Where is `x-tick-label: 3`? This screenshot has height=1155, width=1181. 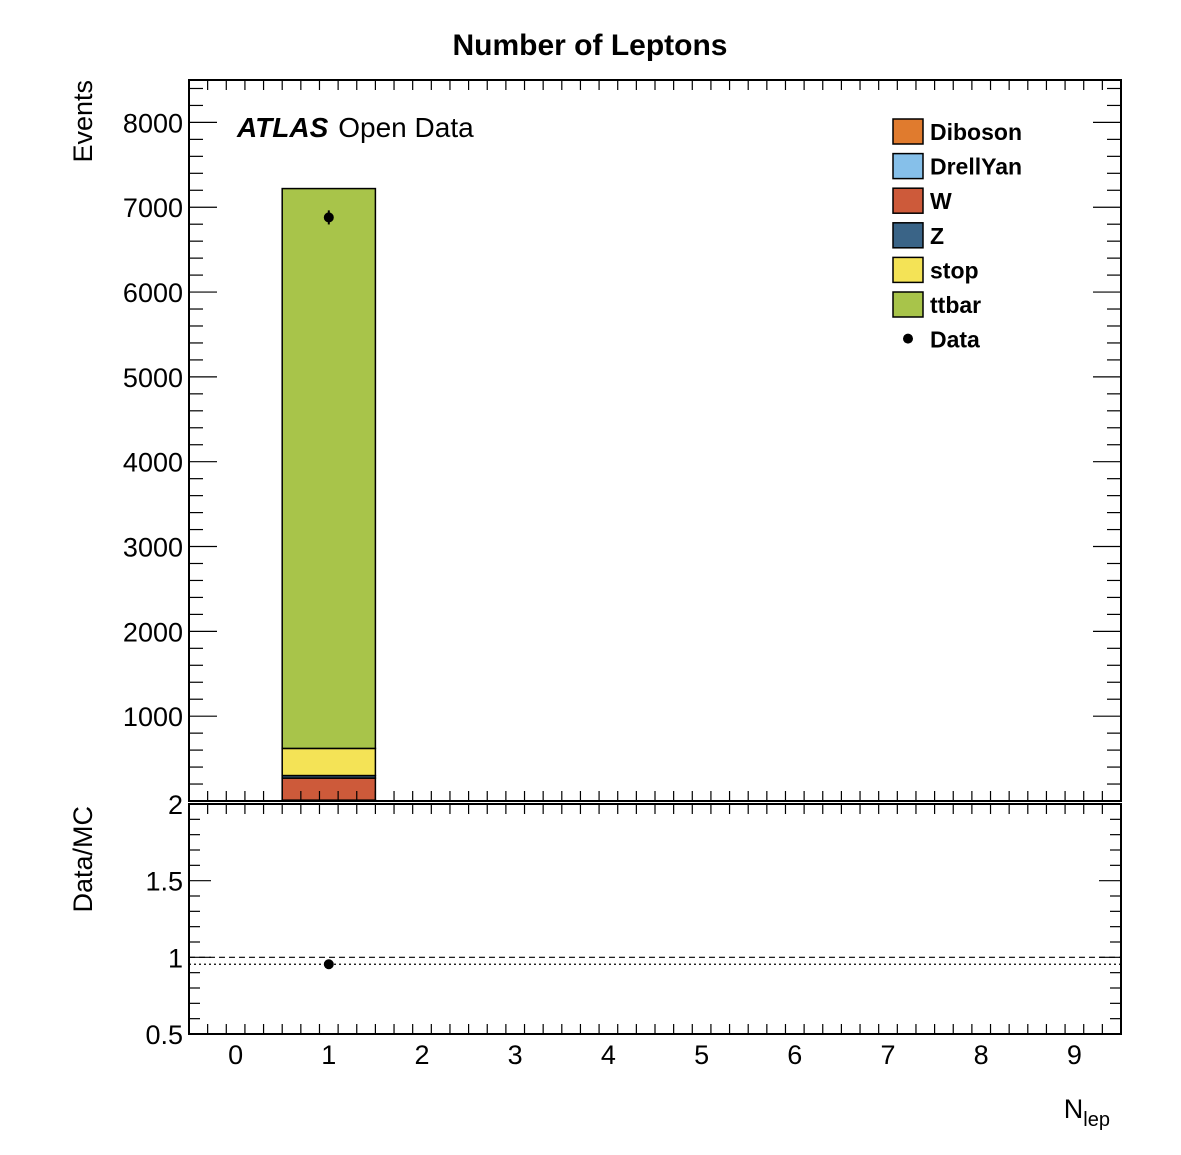
x-tick-label: 3 is located at coordinates (515, 1055).